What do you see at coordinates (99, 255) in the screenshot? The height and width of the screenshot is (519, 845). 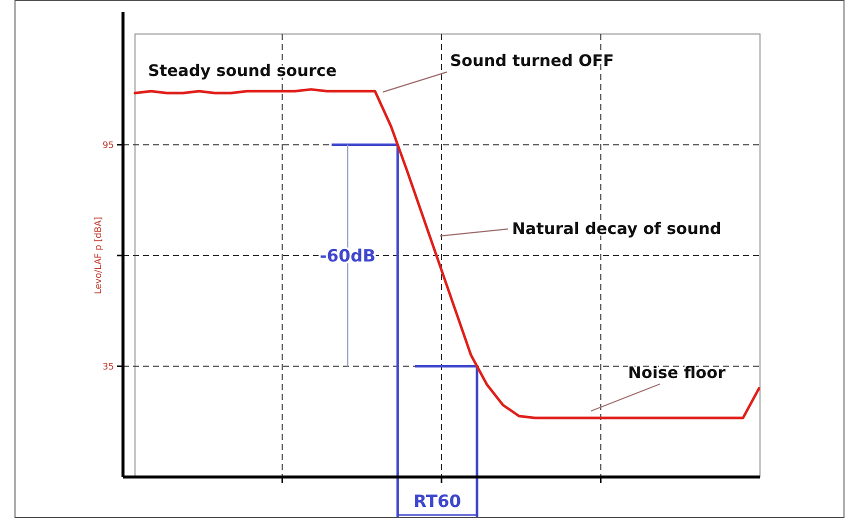 I see `y-axis-title: Levo/LAF p [dBA]` at bounding box center [99, 255].